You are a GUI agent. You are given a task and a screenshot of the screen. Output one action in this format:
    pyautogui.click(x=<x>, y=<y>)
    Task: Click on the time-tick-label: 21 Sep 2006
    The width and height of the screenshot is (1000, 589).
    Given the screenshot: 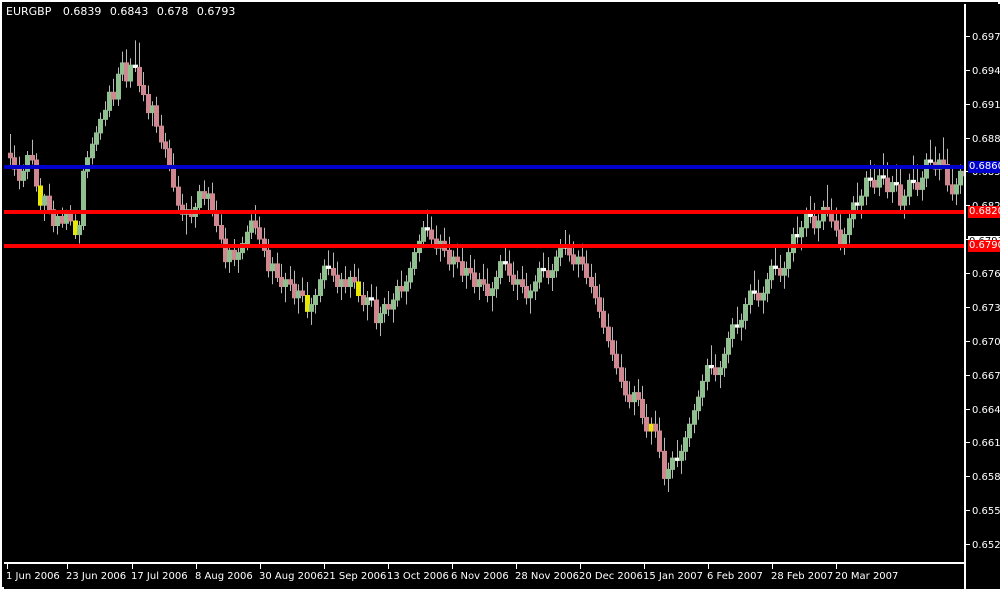 What is the action you would take?
    pyautogui.click(x=355, y=576)
    